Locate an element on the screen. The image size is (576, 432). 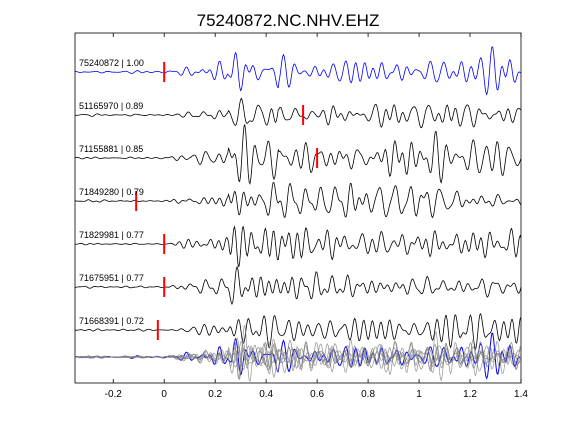
trace-row: 75240872 | 1.00 is located at coordinates (298, 71).